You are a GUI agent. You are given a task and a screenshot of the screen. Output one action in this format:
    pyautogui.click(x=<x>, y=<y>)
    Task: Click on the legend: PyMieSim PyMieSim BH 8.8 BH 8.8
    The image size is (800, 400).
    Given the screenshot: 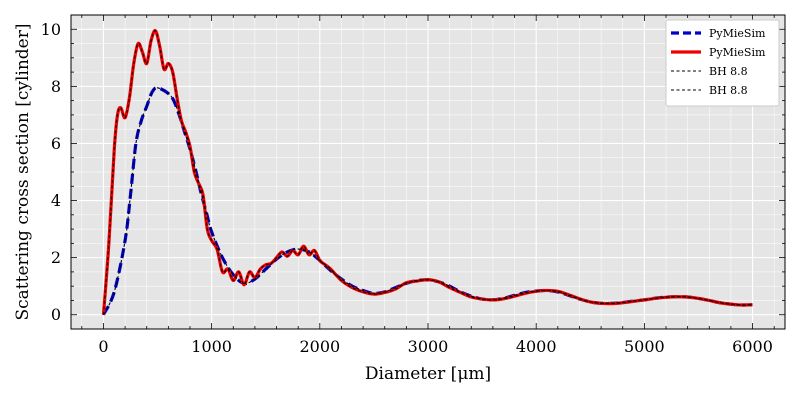 What is the action you would take?
    pyautogui.click(x=722, y=63)
    